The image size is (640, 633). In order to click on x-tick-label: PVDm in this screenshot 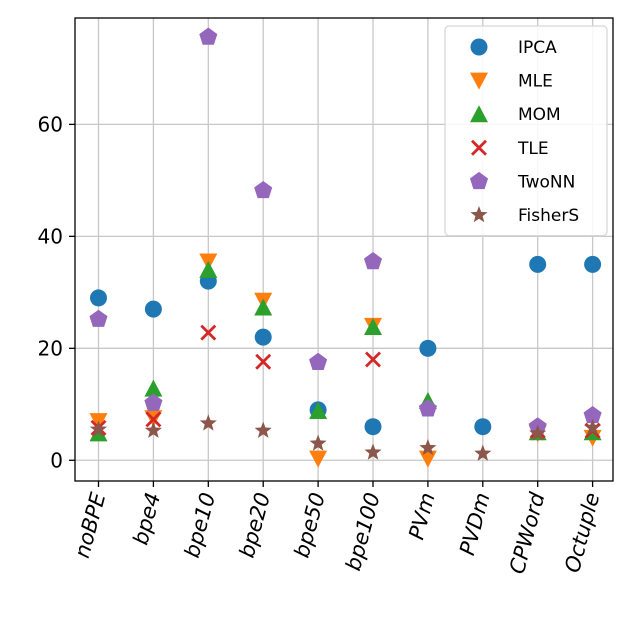, I will do `click(475, 524)`.